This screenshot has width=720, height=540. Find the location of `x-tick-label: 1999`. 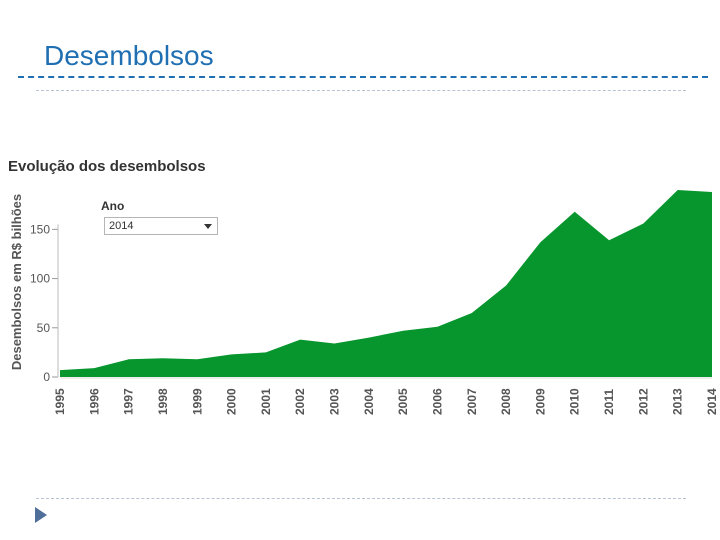

x-tick-label: 1999 is located at coordinates (197, 401).